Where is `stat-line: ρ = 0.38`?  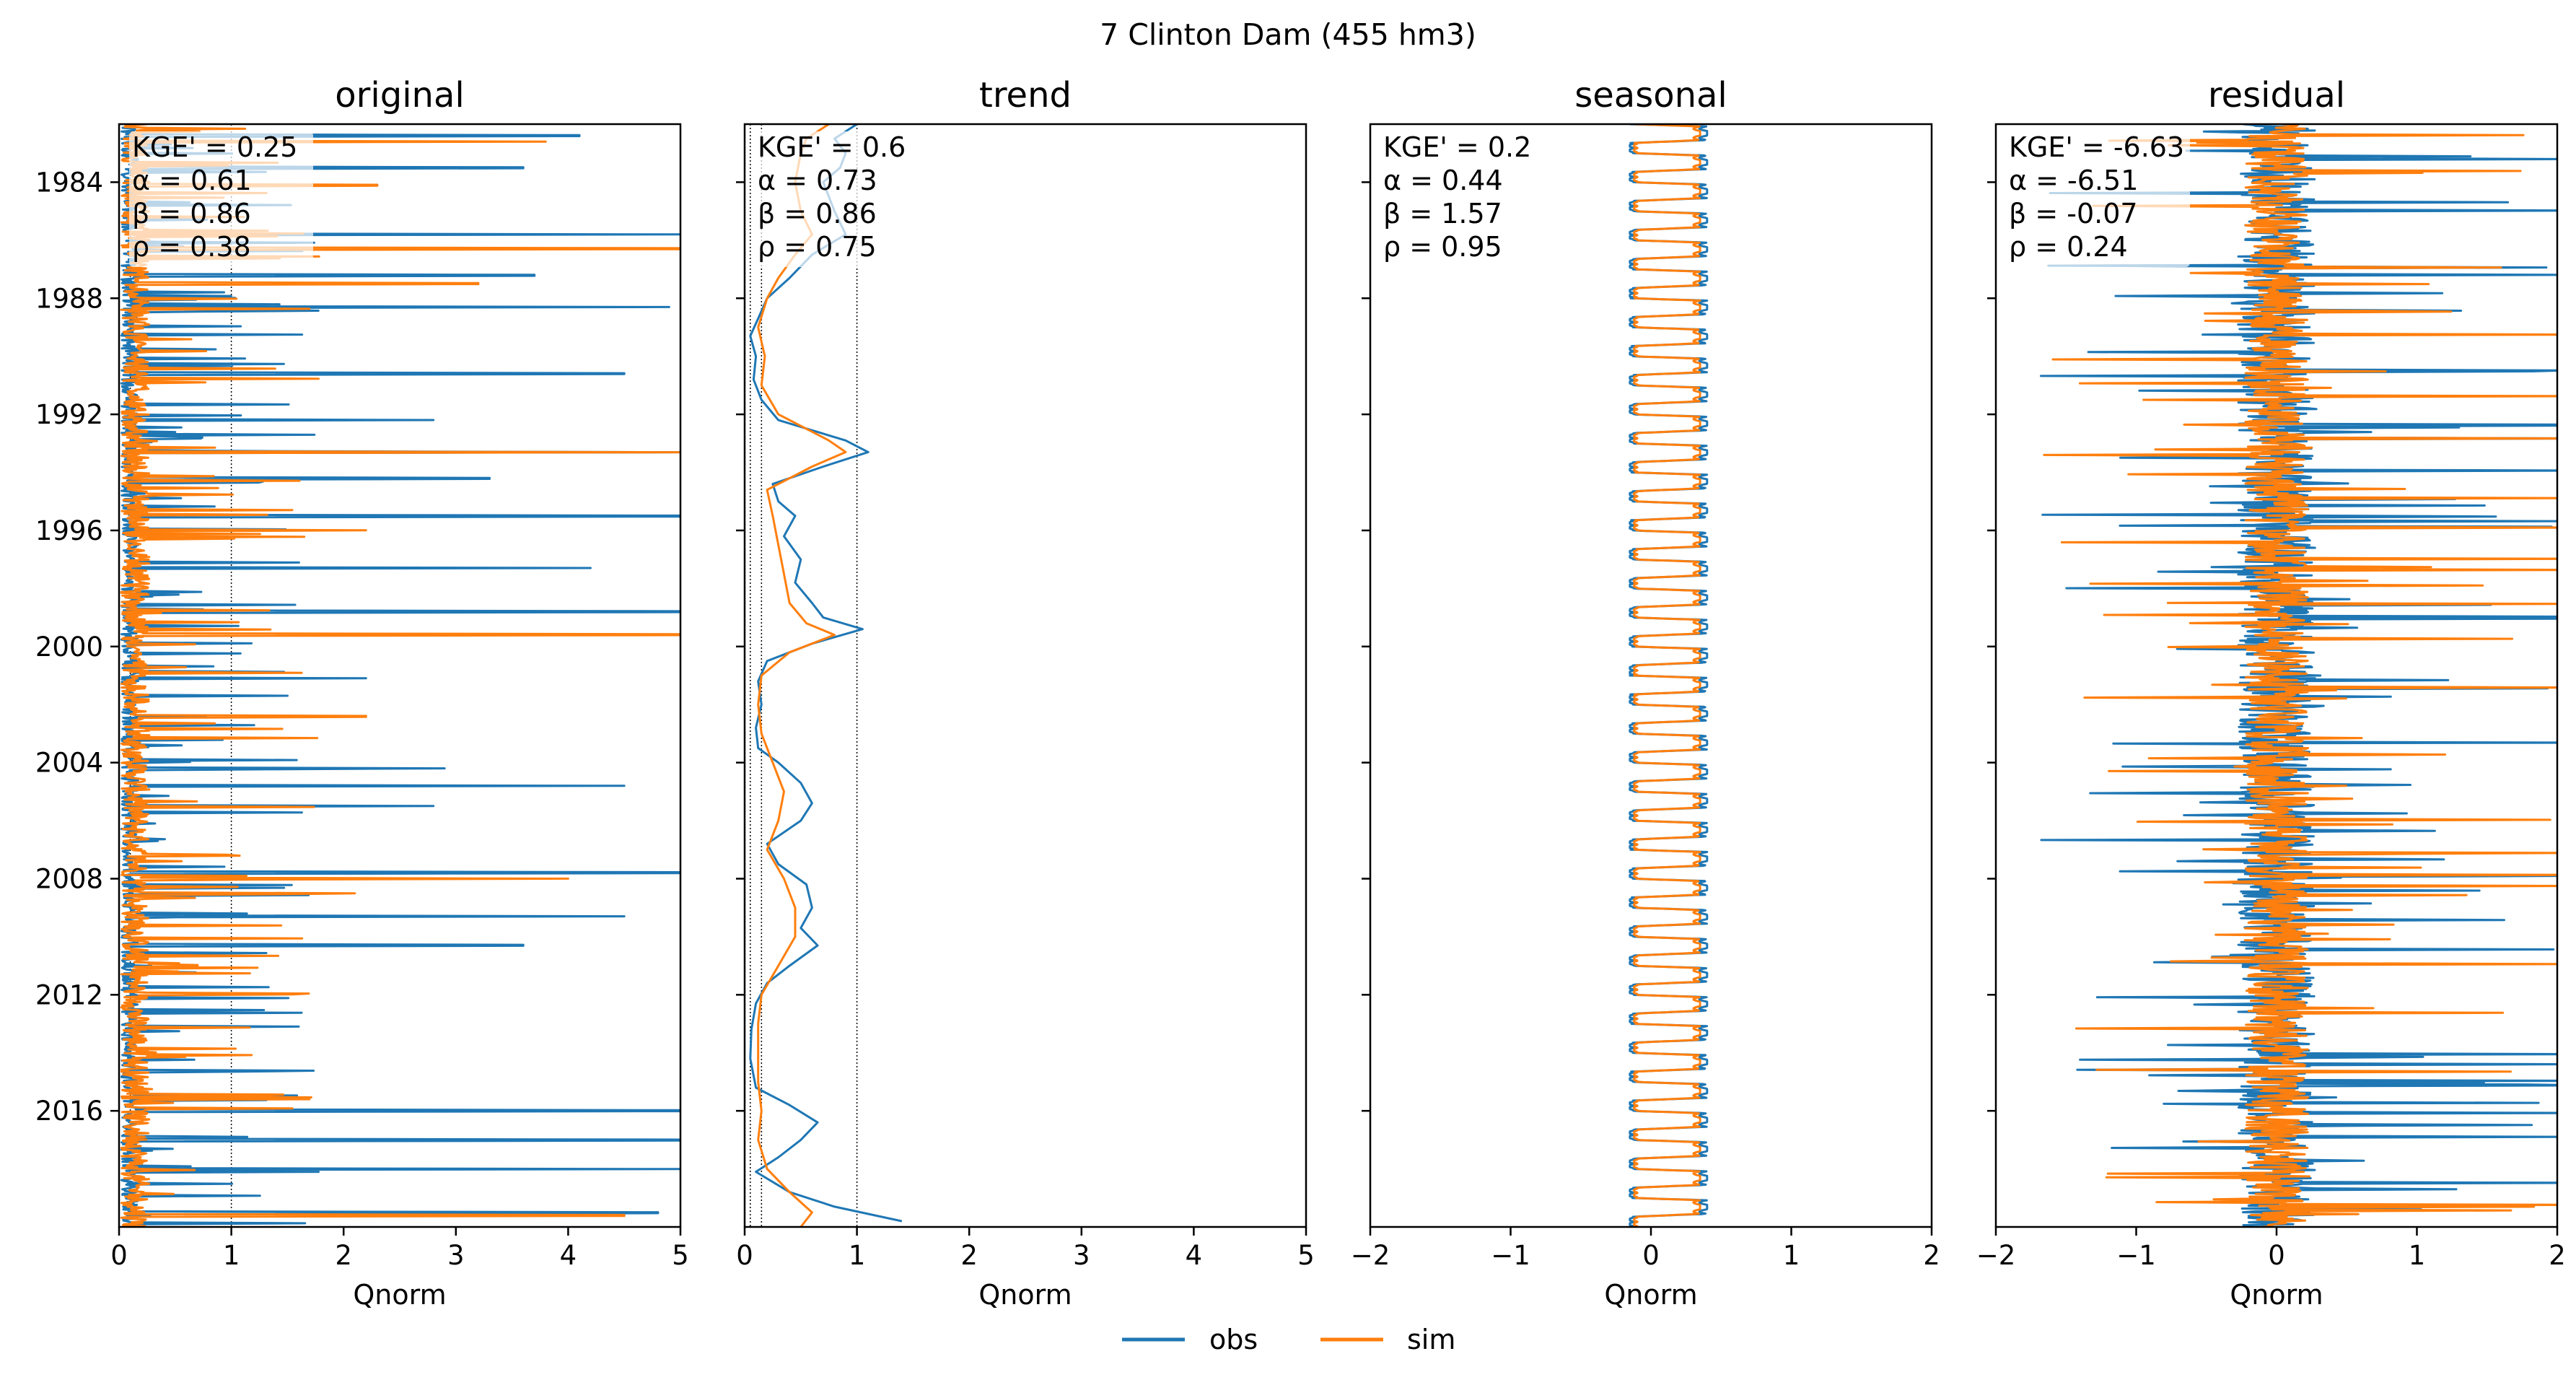 stat-line: ρ = 0.38 is located at coordinates (191, 247).